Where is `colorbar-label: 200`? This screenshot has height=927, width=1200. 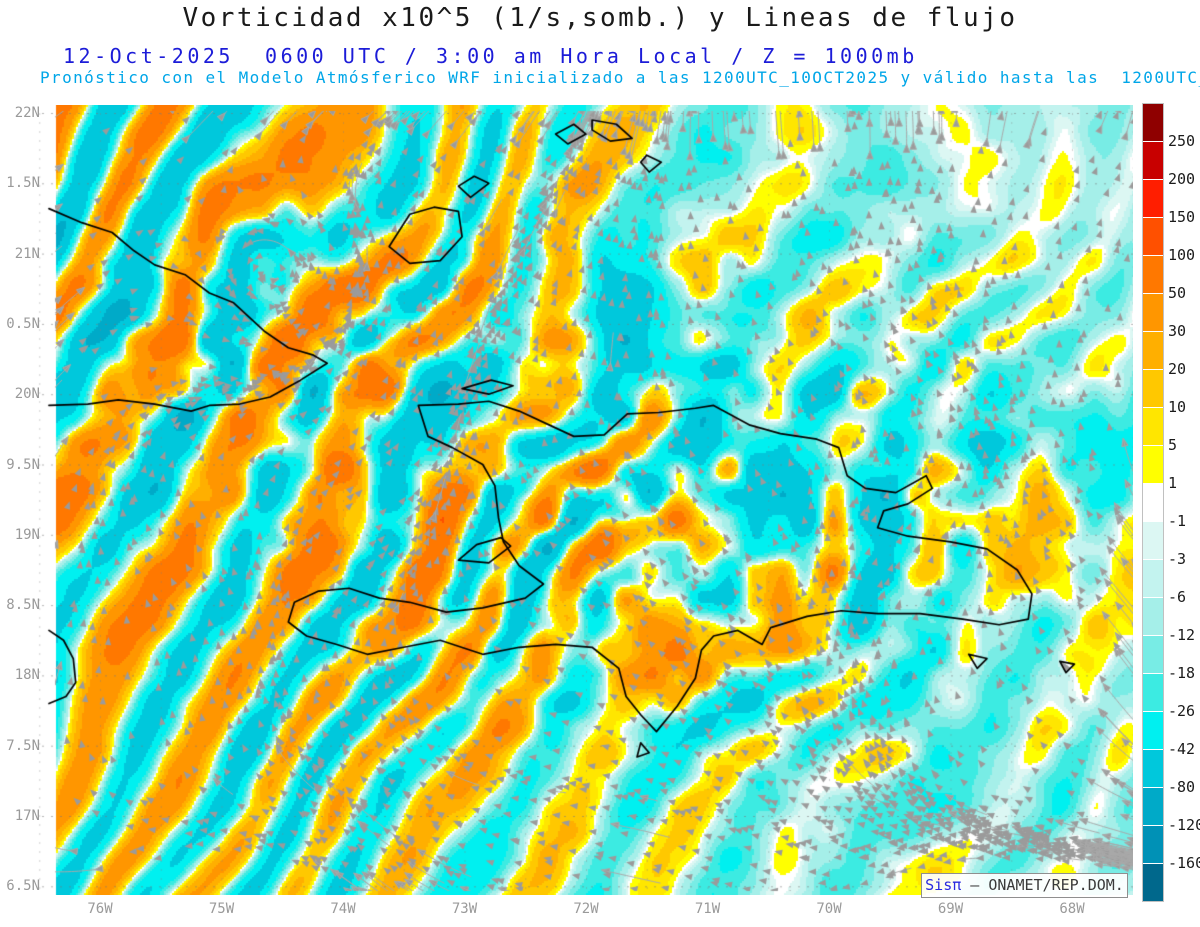
colorbar-label: 200 is located at coordinates (1182, 179).